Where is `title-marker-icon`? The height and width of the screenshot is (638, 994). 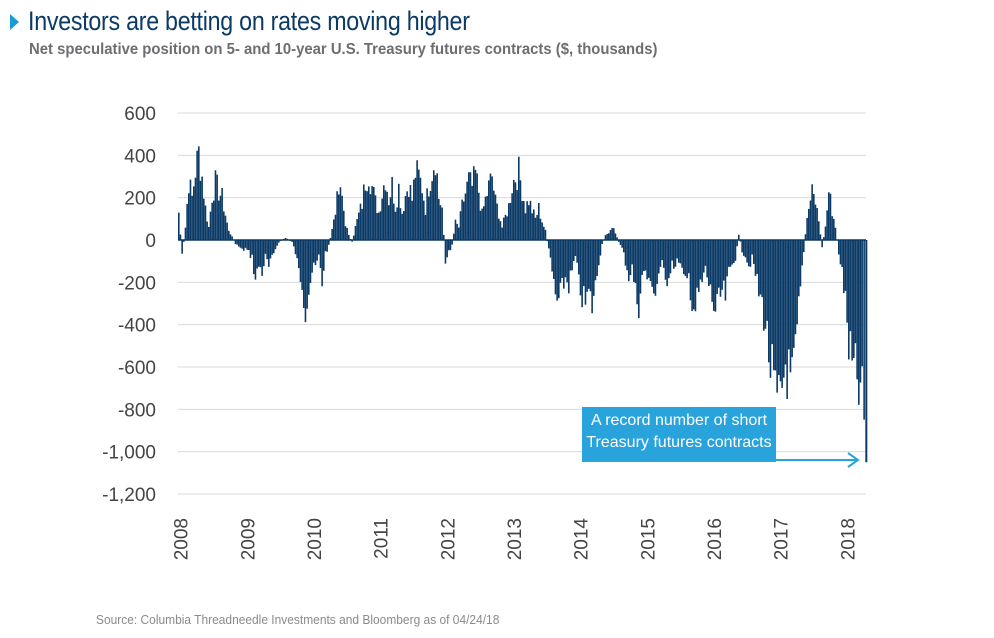
title-marker-icon is located at coordinates (14, 21).